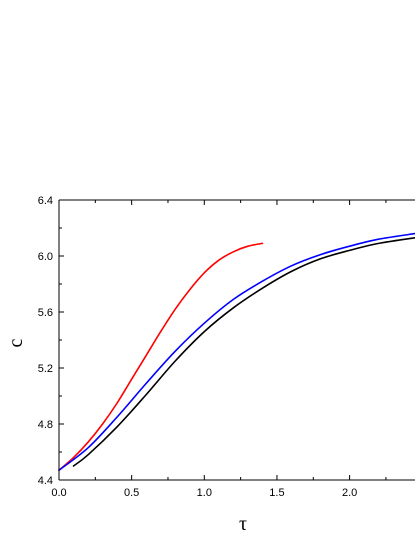 The width and height of the screenshot is (415, 537). I want to click on y-tick-label: 6.4, so click(45, 201).